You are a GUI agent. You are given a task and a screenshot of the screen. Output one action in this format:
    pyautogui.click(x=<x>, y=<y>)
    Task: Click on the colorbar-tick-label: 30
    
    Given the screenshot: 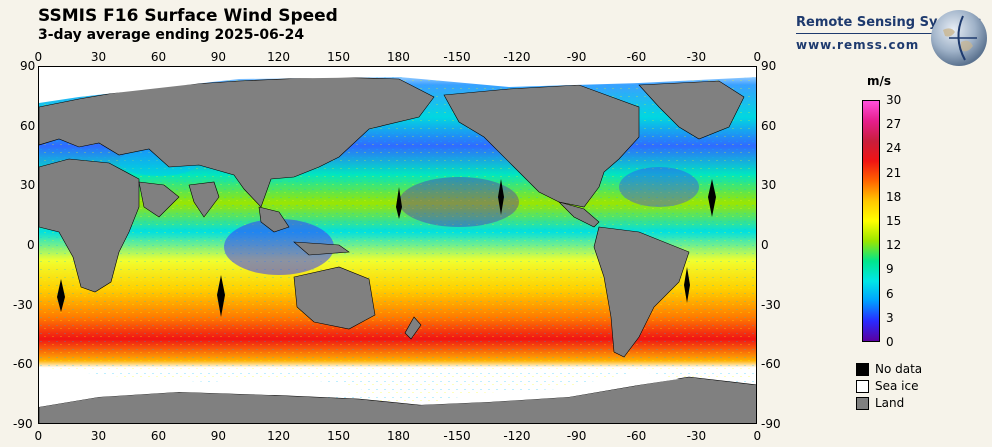 What is the action you would take?
    pyautogui.click(x=894, y=100)
    